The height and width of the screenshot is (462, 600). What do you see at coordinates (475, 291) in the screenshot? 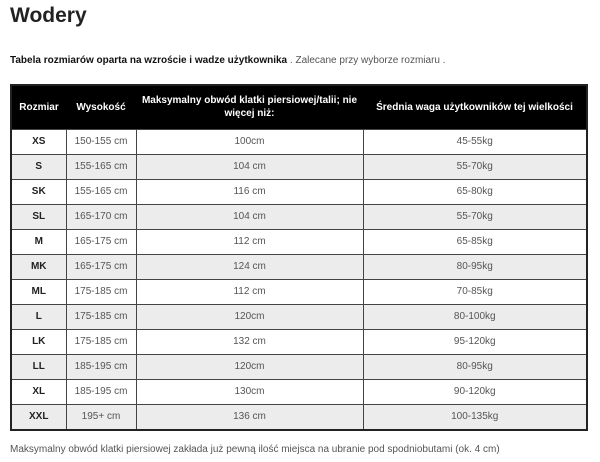
I see `cell-weight: 70-85kg` at bounding box center [475, 291].